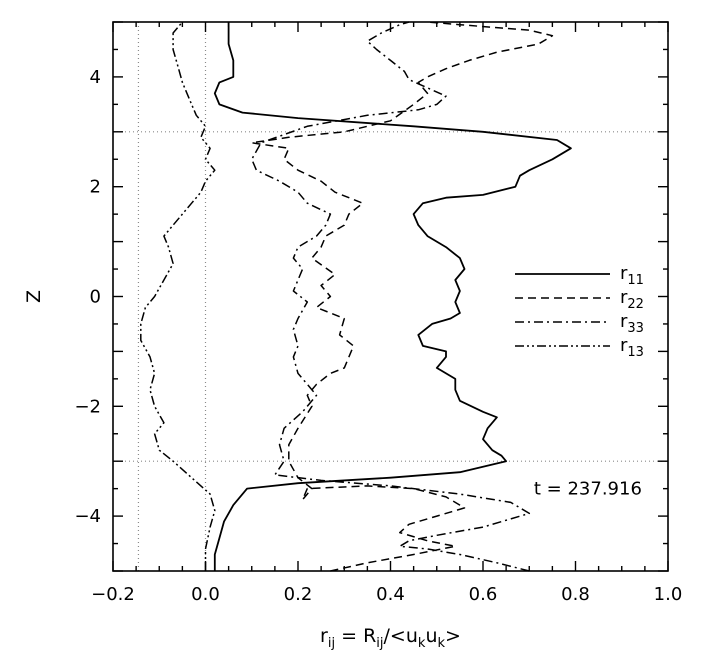  What do you see at coordinates (95, 77) in the screenshot?
I see `y-tick-label: 4` at bounding box center [95, 77].